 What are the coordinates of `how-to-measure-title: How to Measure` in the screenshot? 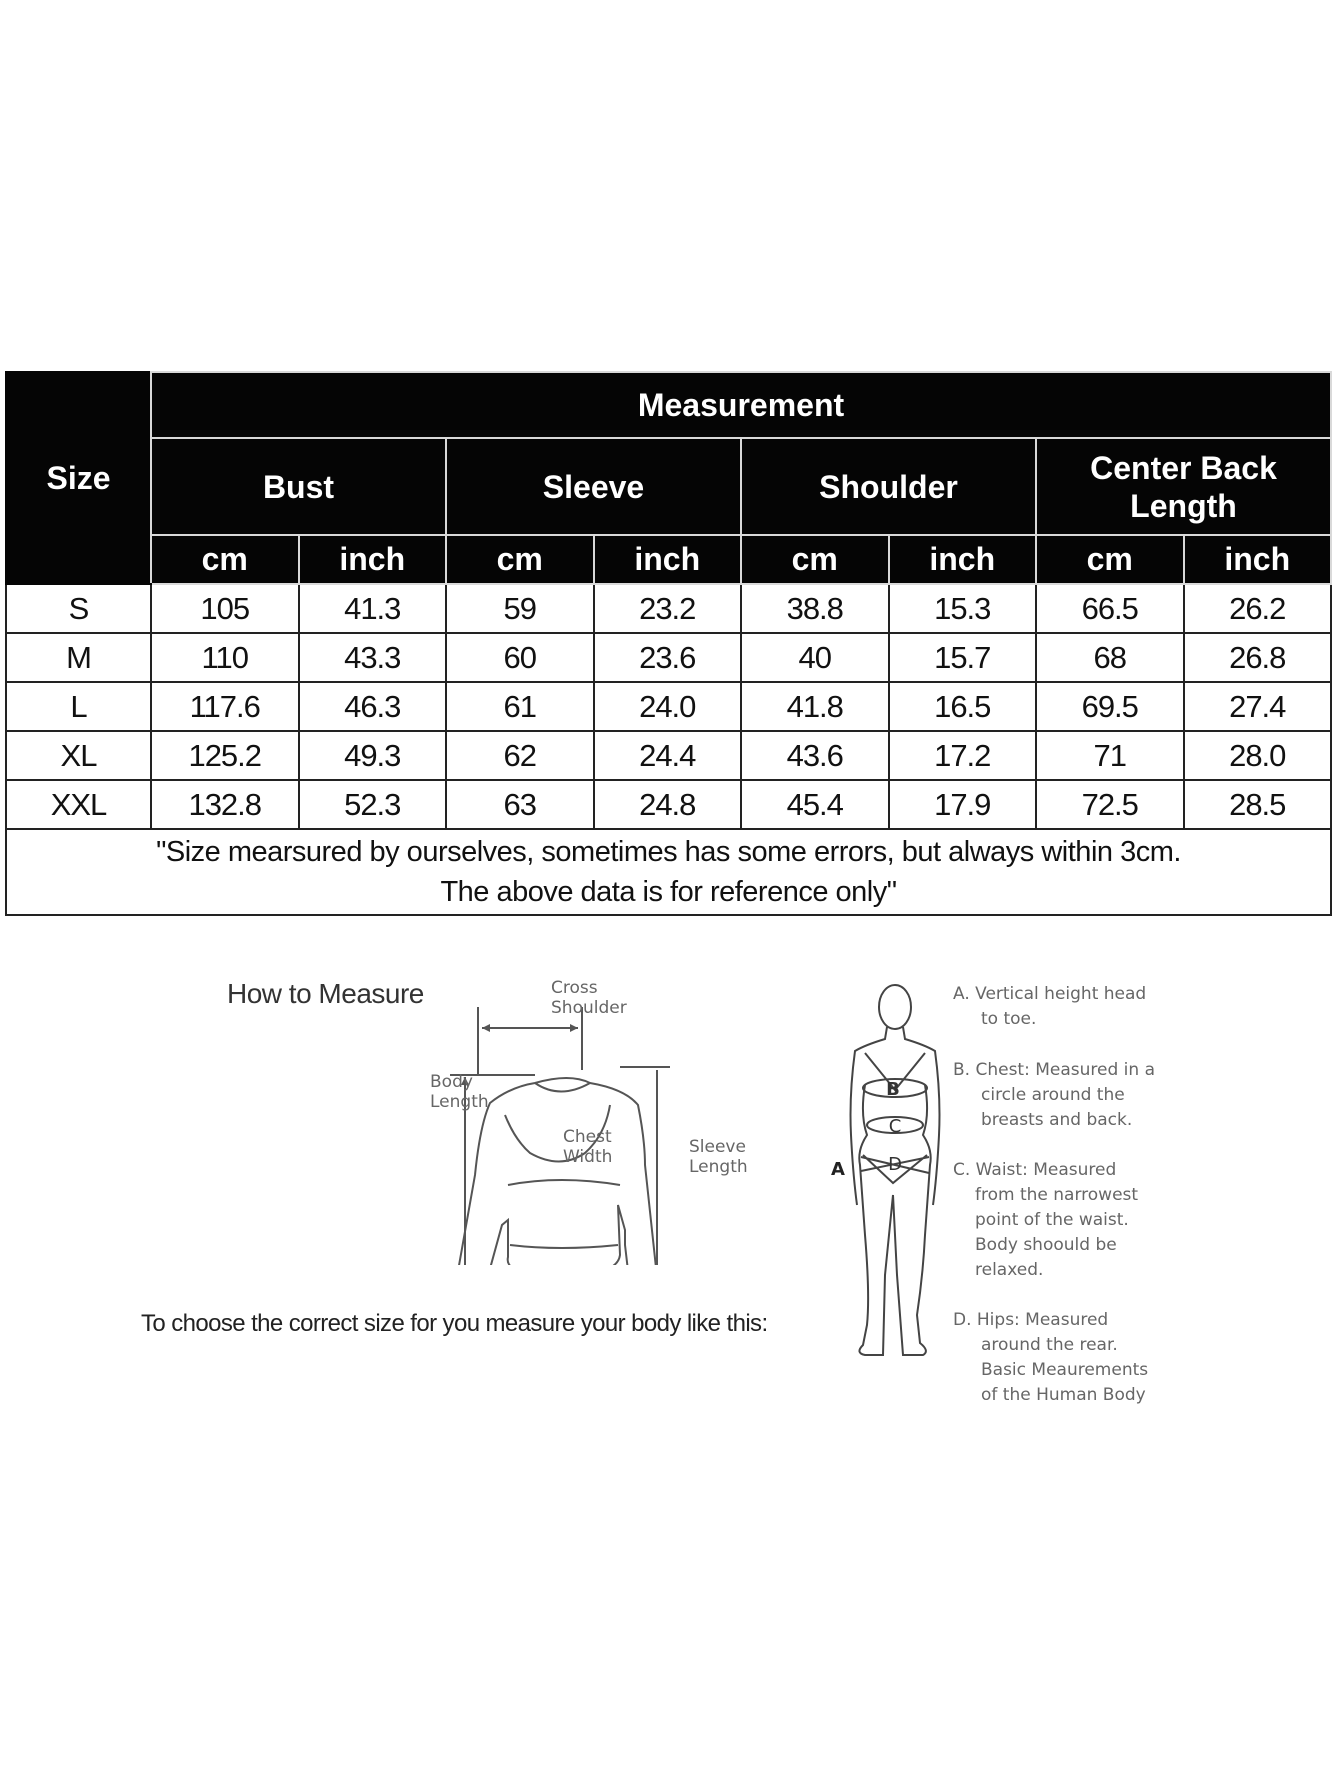 It's located at (325, 993).